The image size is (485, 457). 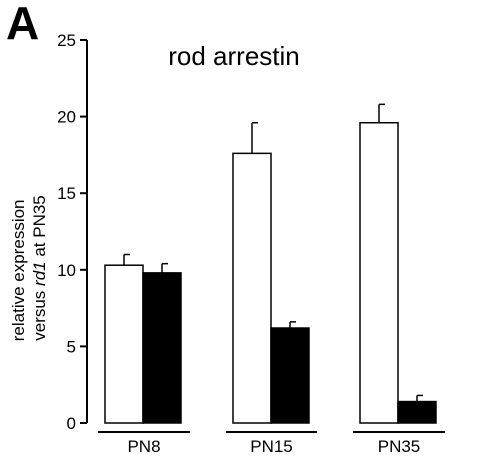 What do you see at coordinates (234, 56) in the screenshot?
I see `chart-title: rod arrestin` at bounding box center [234, 56].